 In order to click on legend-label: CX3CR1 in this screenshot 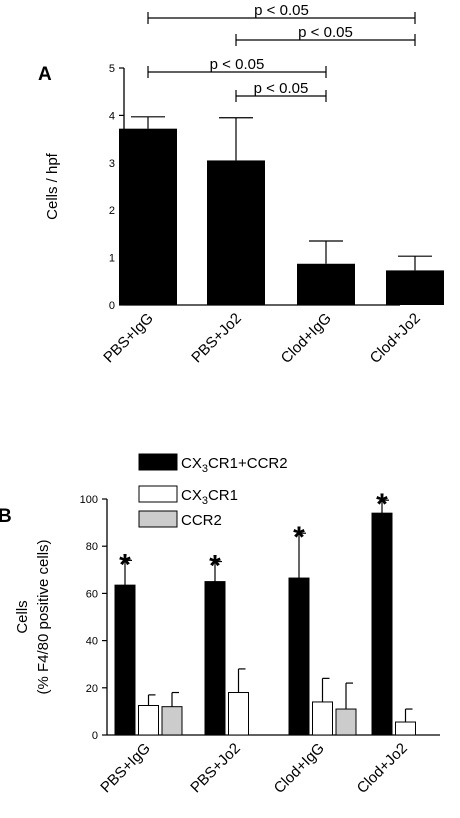, I will do `click(209, 497)`.